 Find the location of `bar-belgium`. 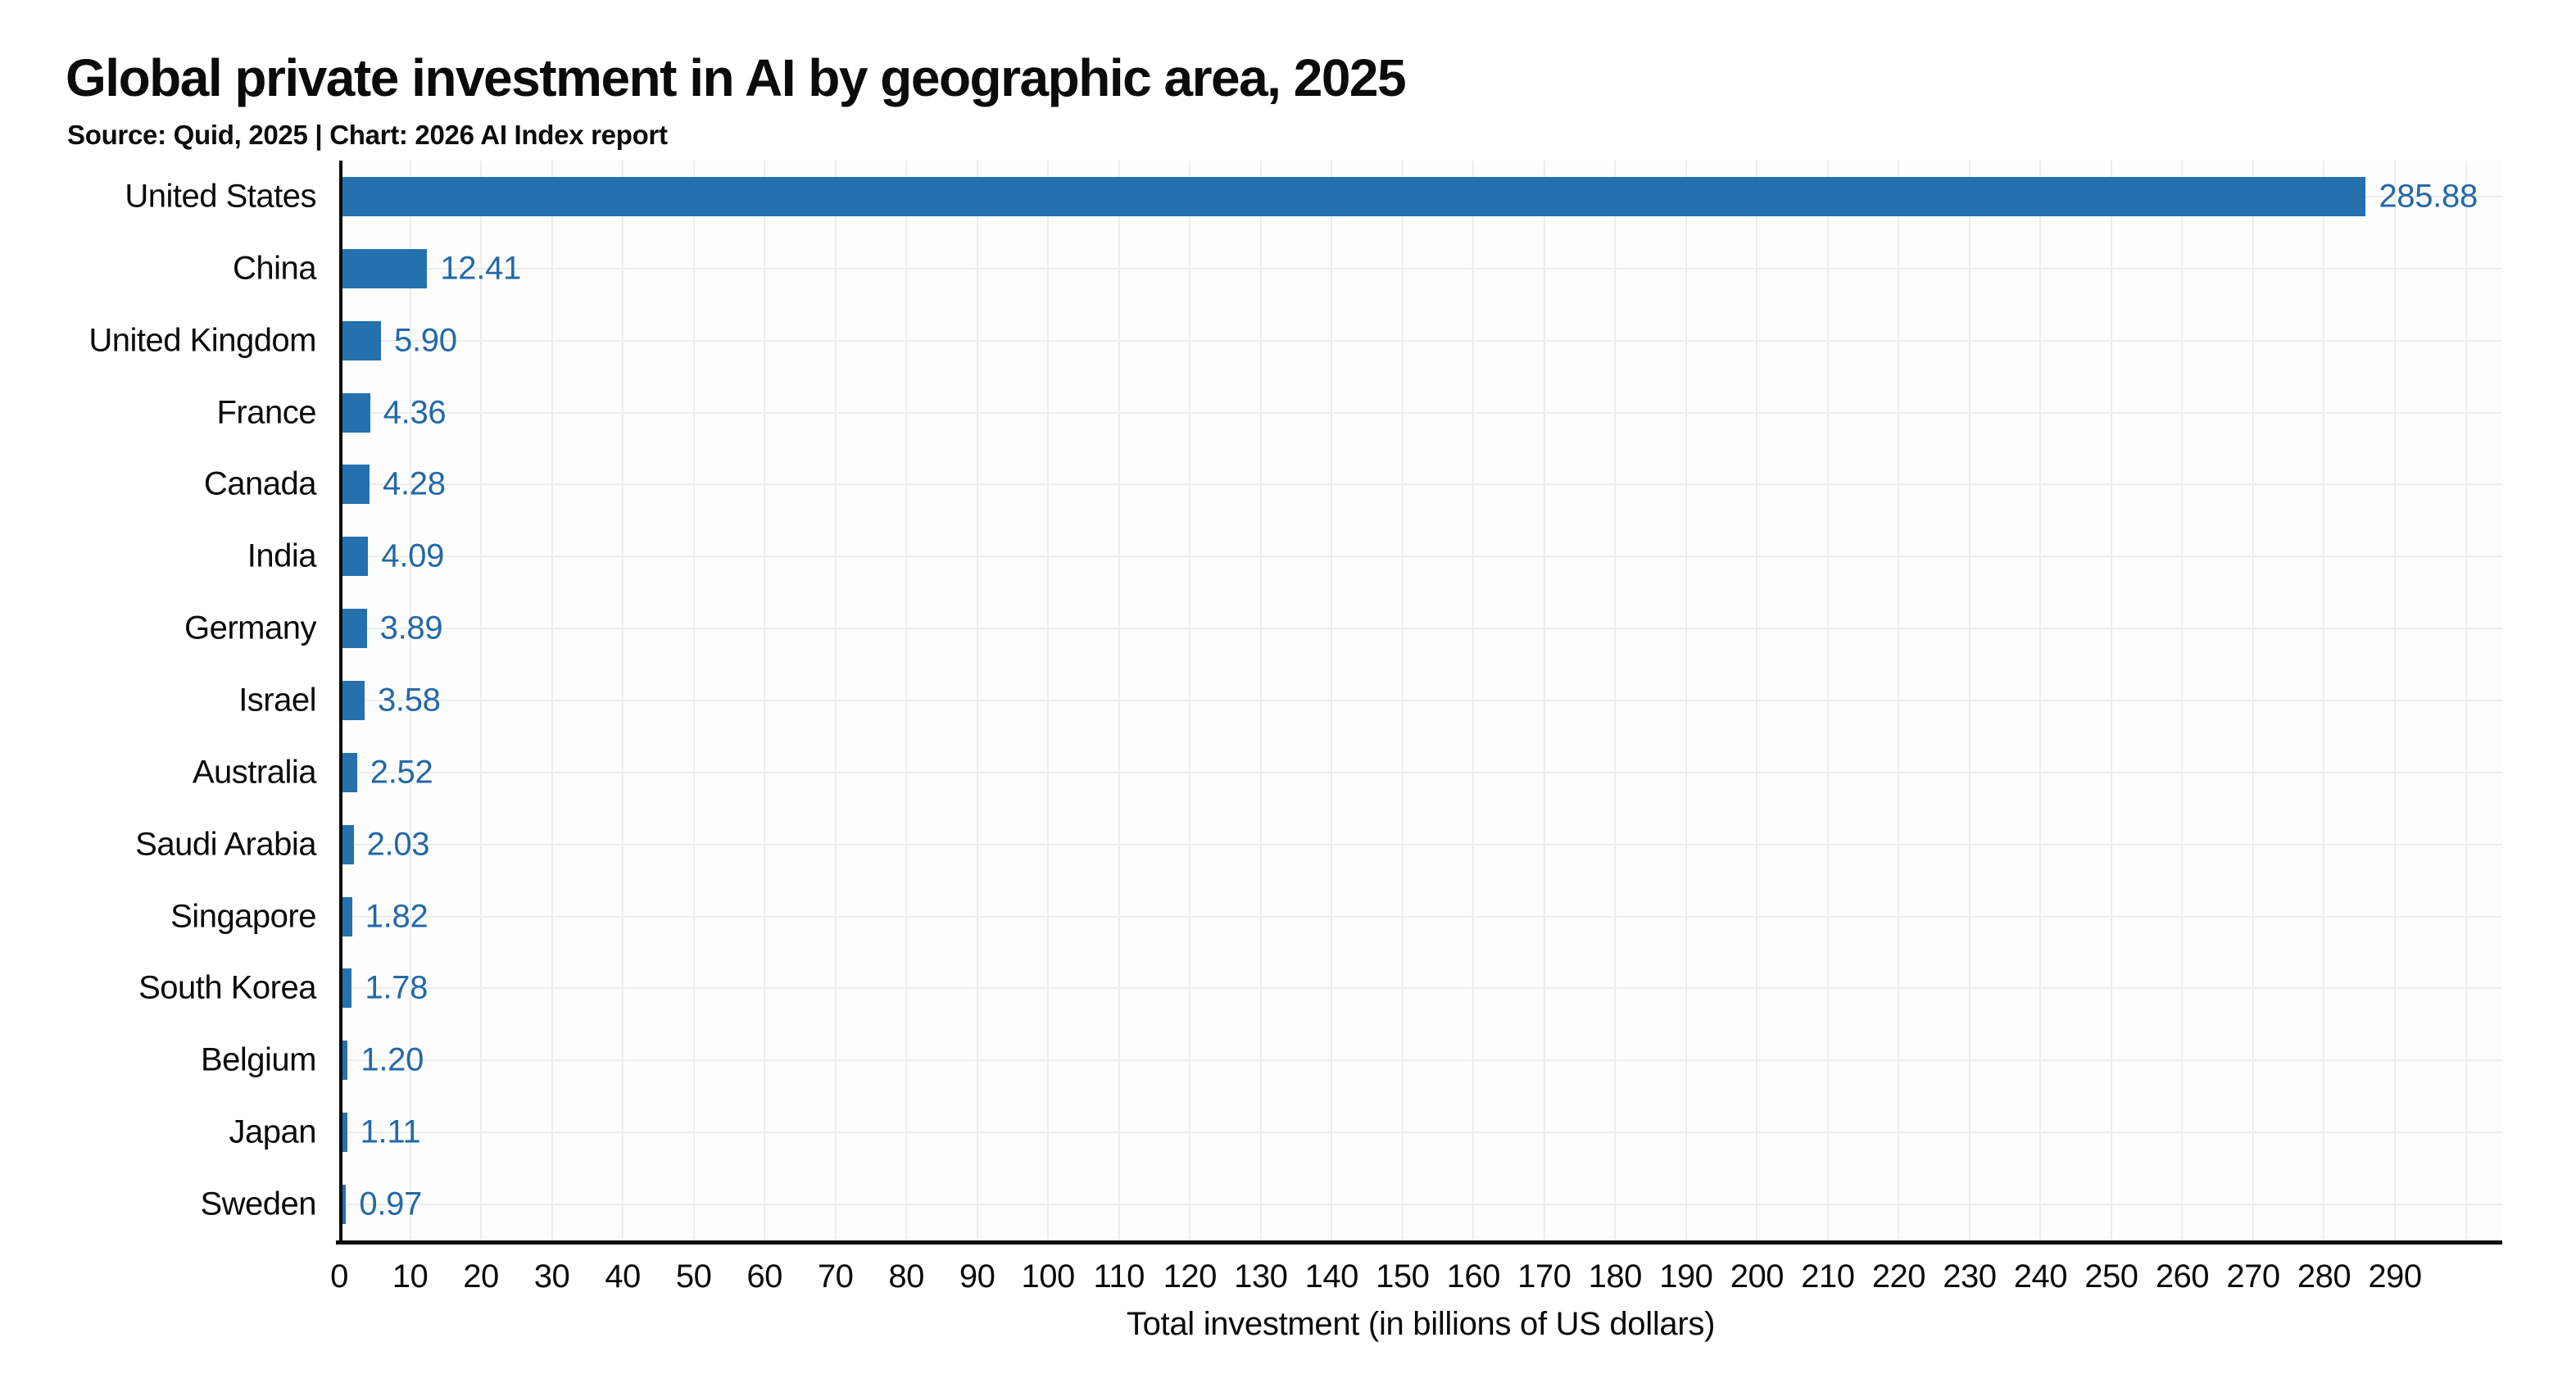

bar-belgium is located at coordinates (343, 1061).